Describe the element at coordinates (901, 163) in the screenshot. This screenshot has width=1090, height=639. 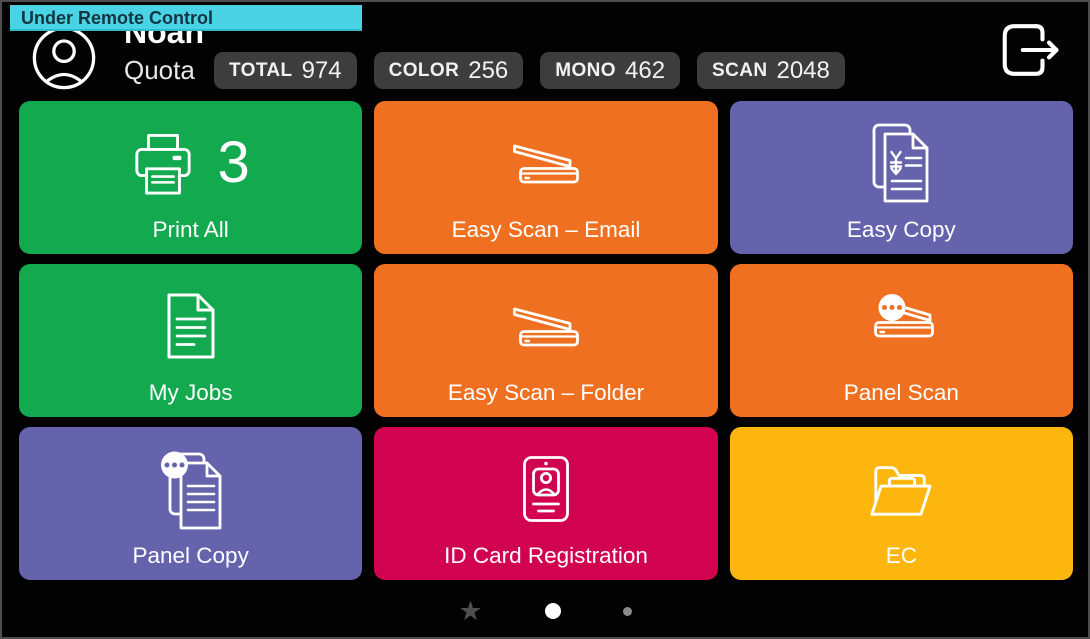
I see `copy-pages-icon` at that location.